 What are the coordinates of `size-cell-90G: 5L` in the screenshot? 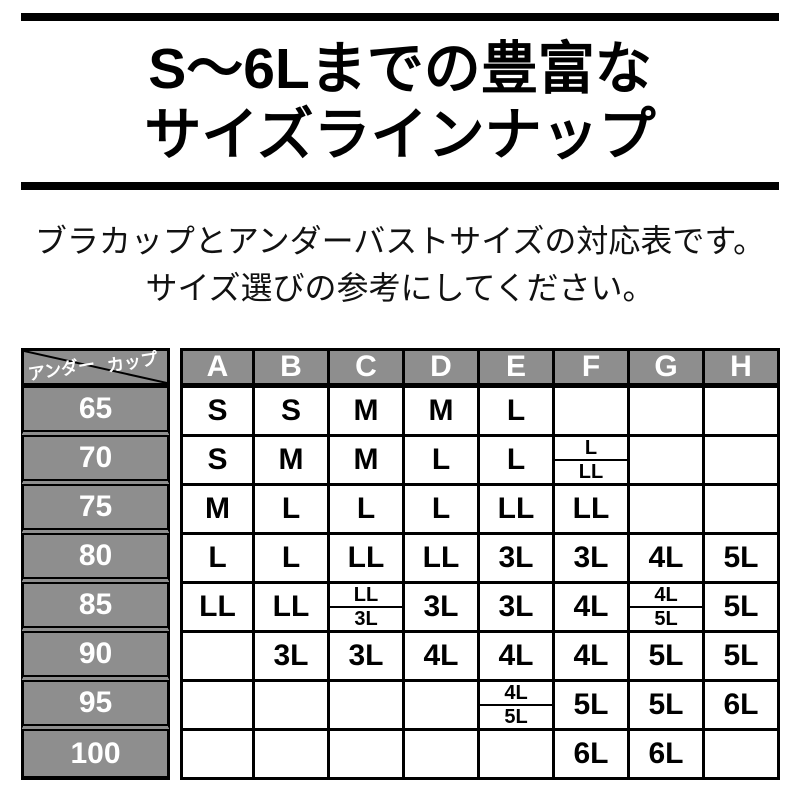 It's located at (667, 657).